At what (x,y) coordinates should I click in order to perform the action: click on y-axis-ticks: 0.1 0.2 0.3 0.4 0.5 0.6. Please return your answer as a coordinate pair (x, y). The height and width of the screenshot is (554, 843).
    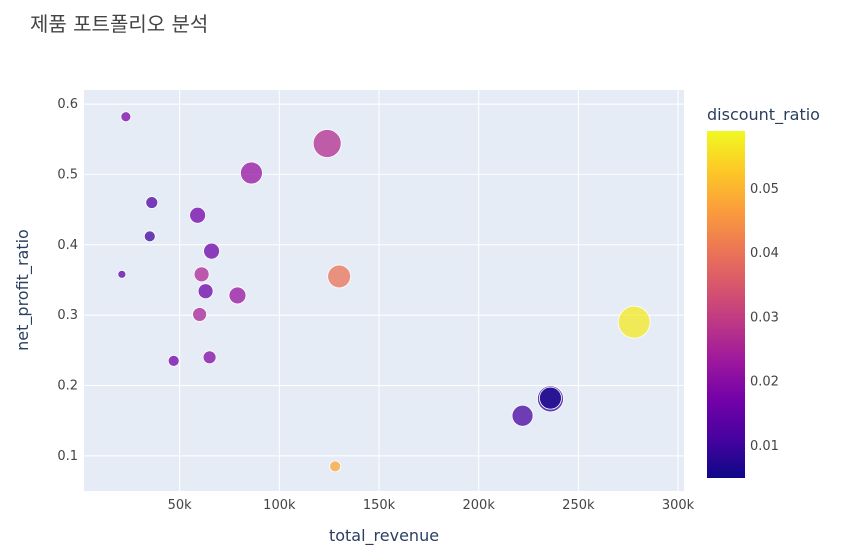
    Looking at the image, I should click on (67, 280).